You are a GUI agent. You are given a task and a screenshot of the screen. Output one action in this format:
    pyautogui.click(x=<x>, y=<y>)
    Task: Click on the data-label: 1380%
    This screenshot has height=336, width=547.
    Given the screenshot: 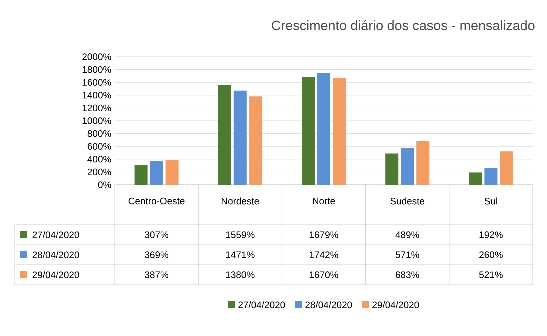 What is the action you would take?
    pyautogui.click(x=240, y=275)
    